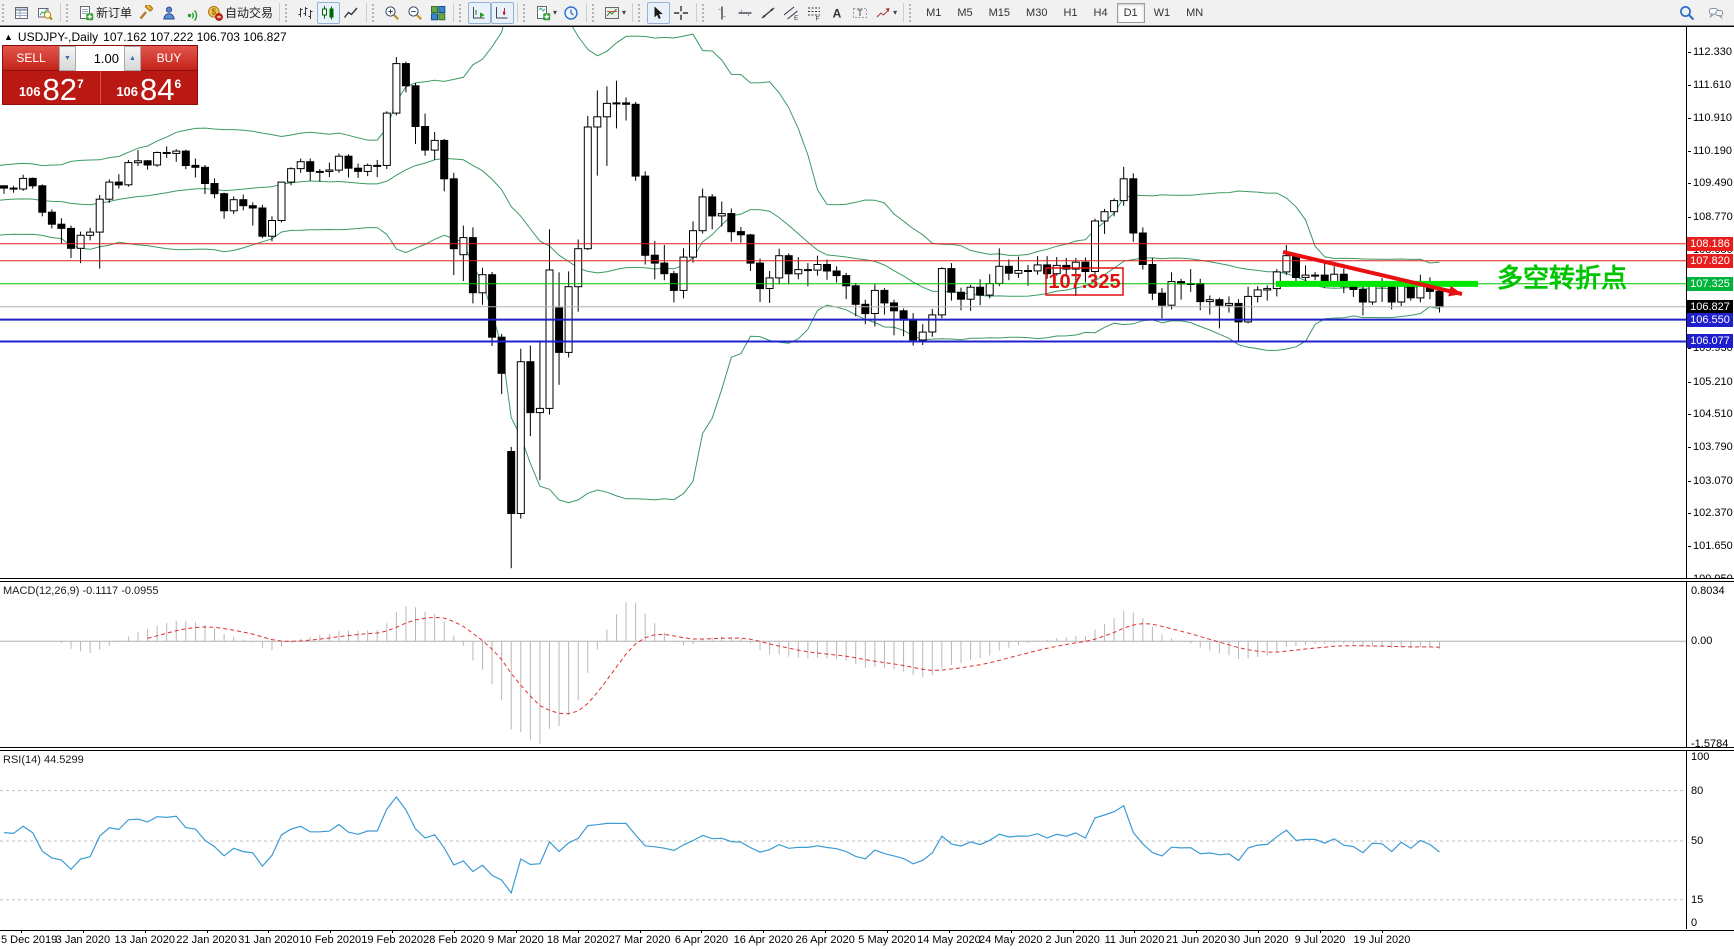 This screenshot has height=949, width=1734. What do you see at coordinates (722, 13) in the screenshot?
I see `vline-button` at bounding box center [722, 13].